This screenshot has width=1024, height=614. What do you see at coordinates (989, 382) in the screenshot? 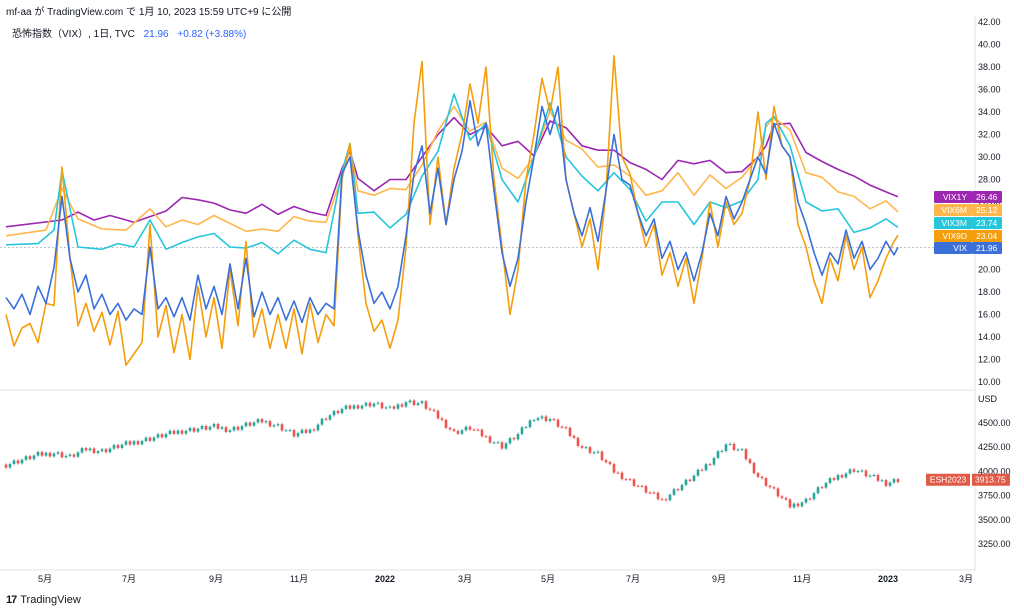
I see `vix-y-tick-label: 10.00` at bounding box center [989, 382].